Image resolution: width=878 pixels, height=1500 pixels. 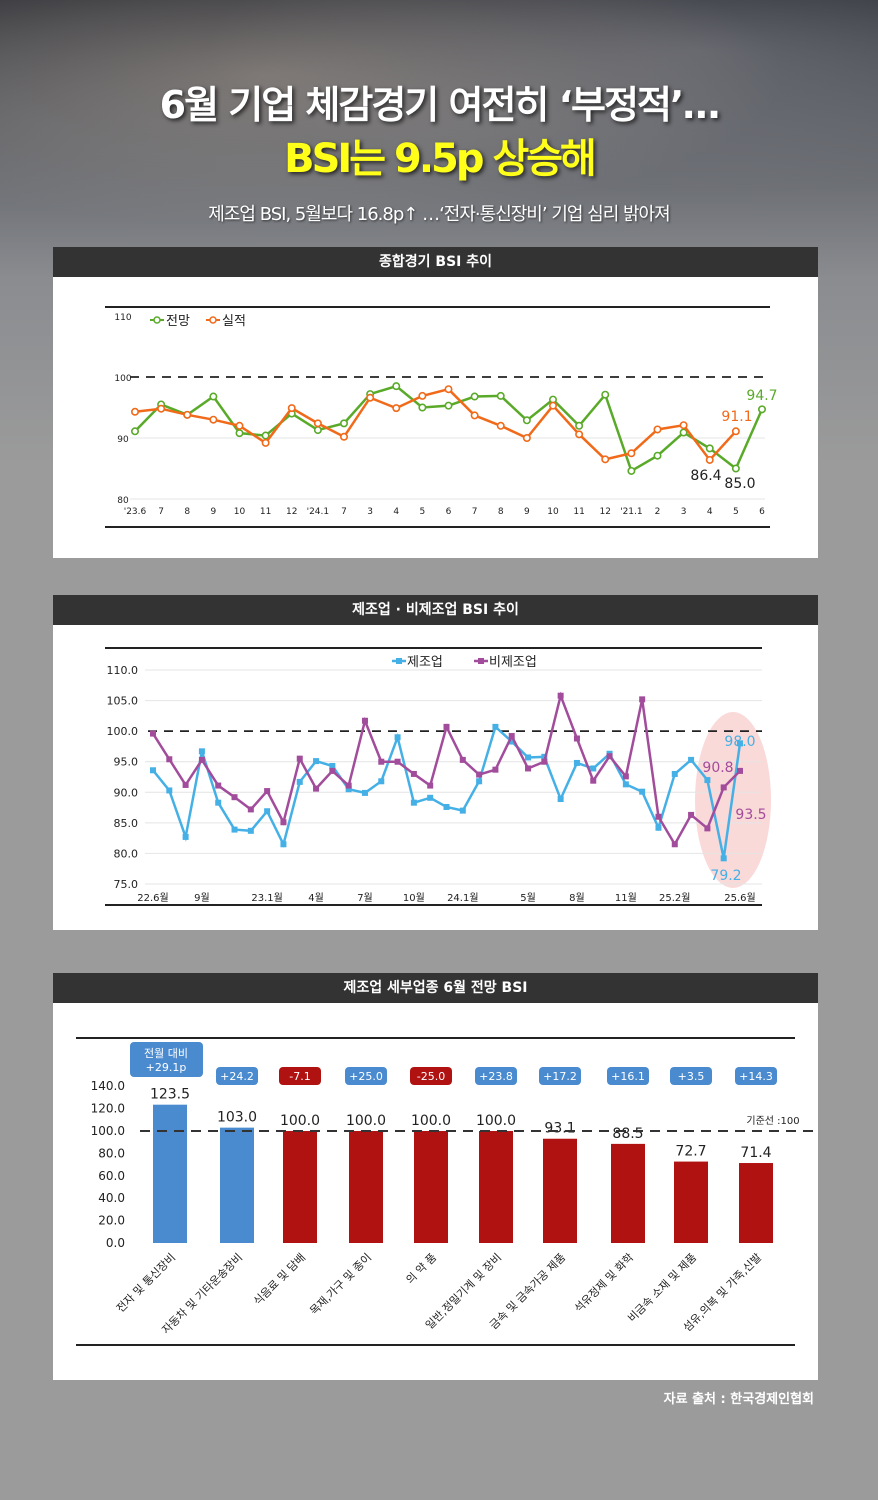 I want to click on category-label: 석유정제 및 화학, so click(x=604, y=1283).